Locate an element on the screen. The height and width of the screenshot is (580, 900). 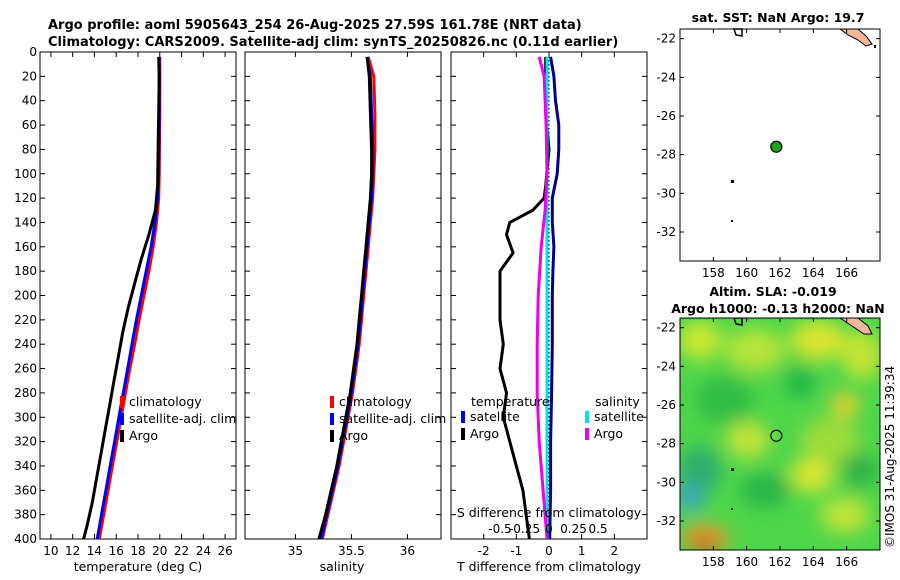
y-tick-label: 360 is located at coordinates (25, 490).